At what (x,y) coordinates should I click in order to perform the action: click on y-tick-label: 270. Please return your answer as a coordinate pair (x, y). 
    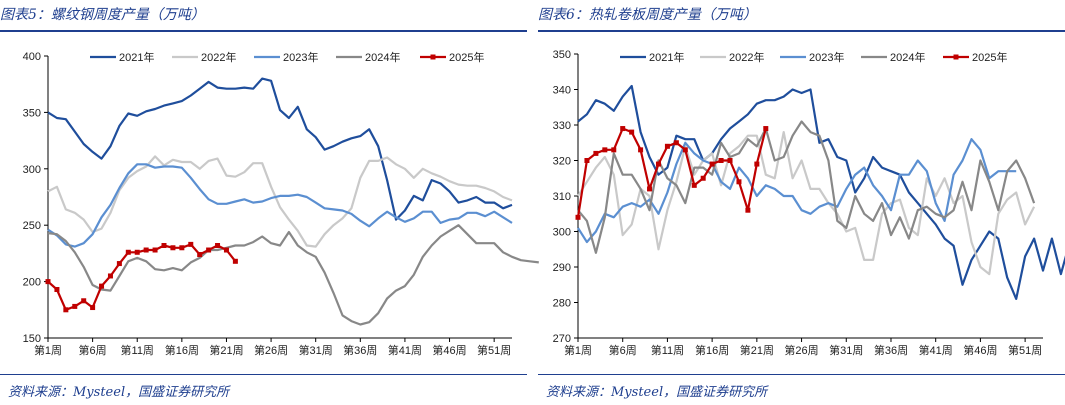
    Looking at the image, I should click on (562, 339).